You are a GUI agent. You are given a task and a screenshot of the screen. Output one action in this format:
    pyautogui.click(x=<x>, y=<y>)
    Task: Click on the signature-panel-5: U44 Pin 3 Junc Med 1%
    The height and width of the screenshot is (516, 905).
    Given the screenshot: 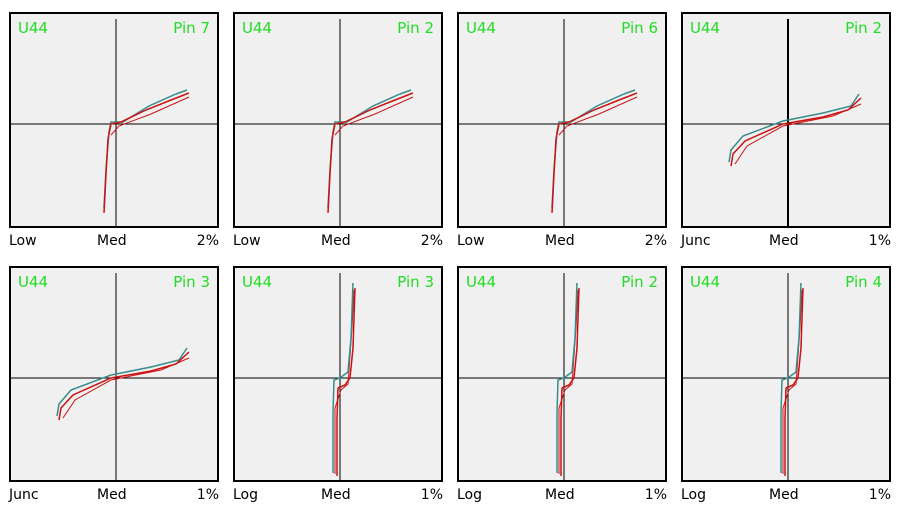 What is the action you would take?
    pyautogui.click(x=114, y=384)
    